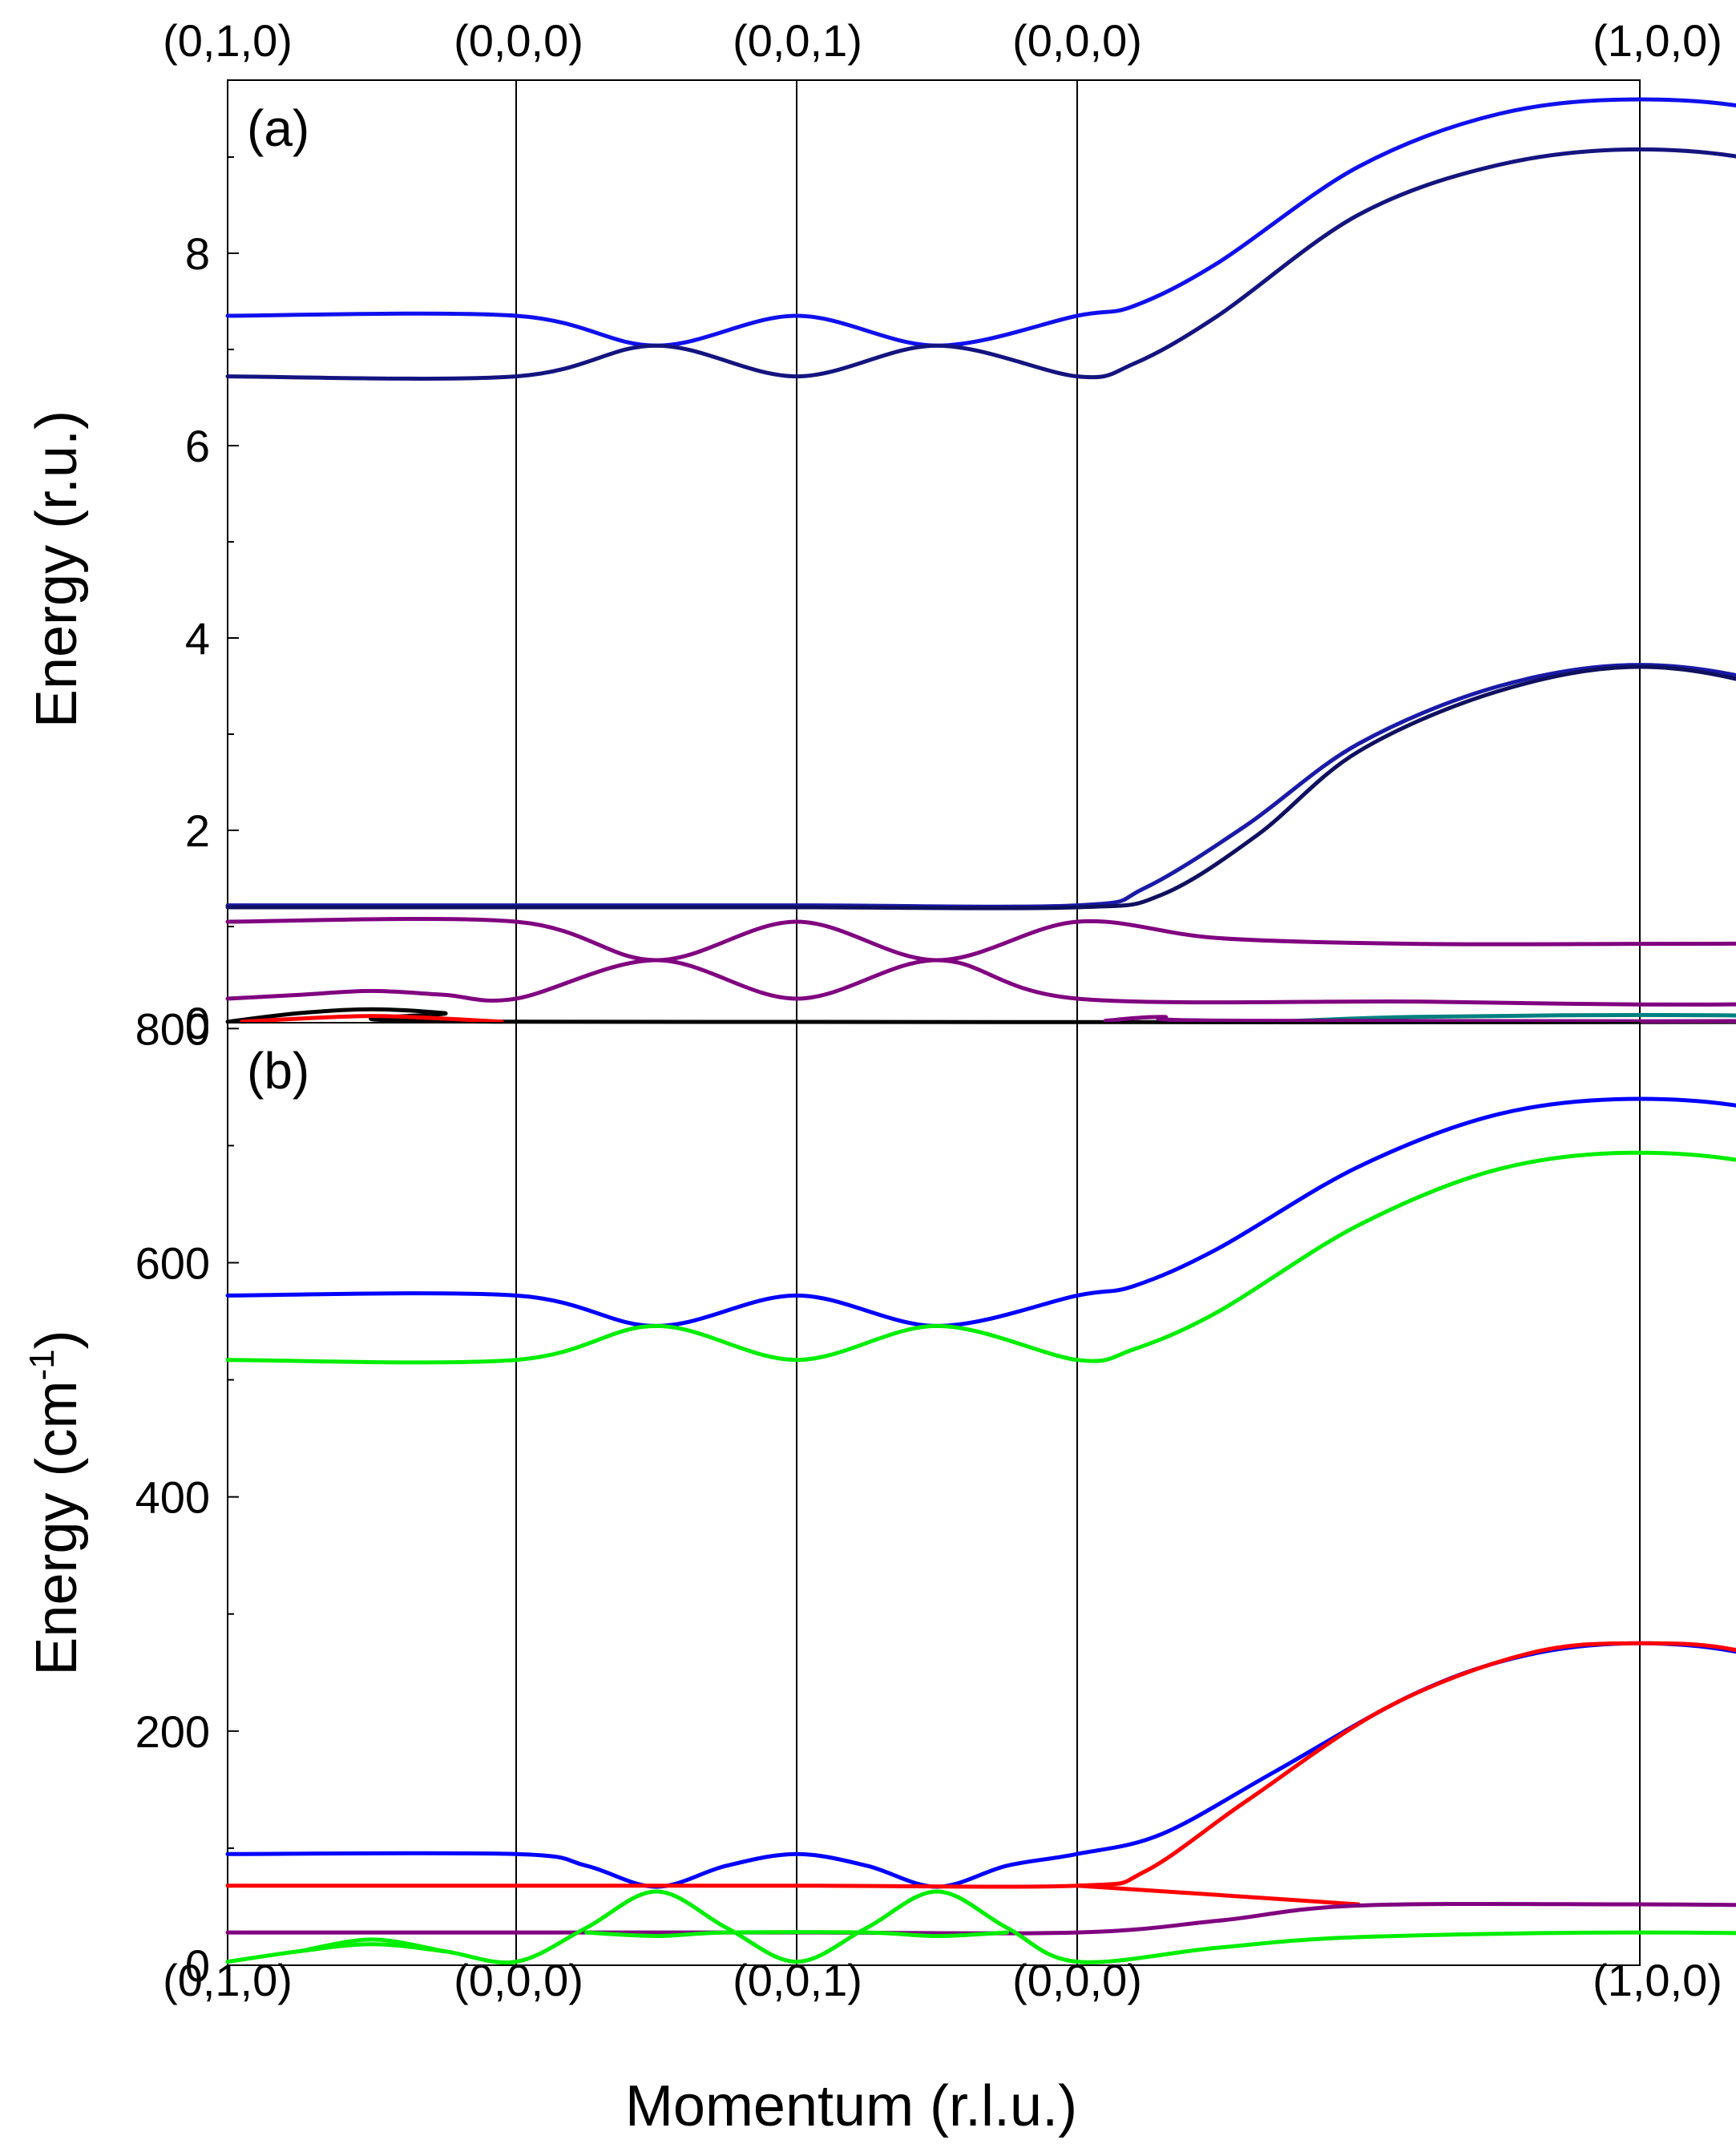 This screenshot has height=2156, width=1736. Describe the element at coordinates (198, 638) in the screenshot. I see `panel-a-ytick-label-2: 4` at that location.